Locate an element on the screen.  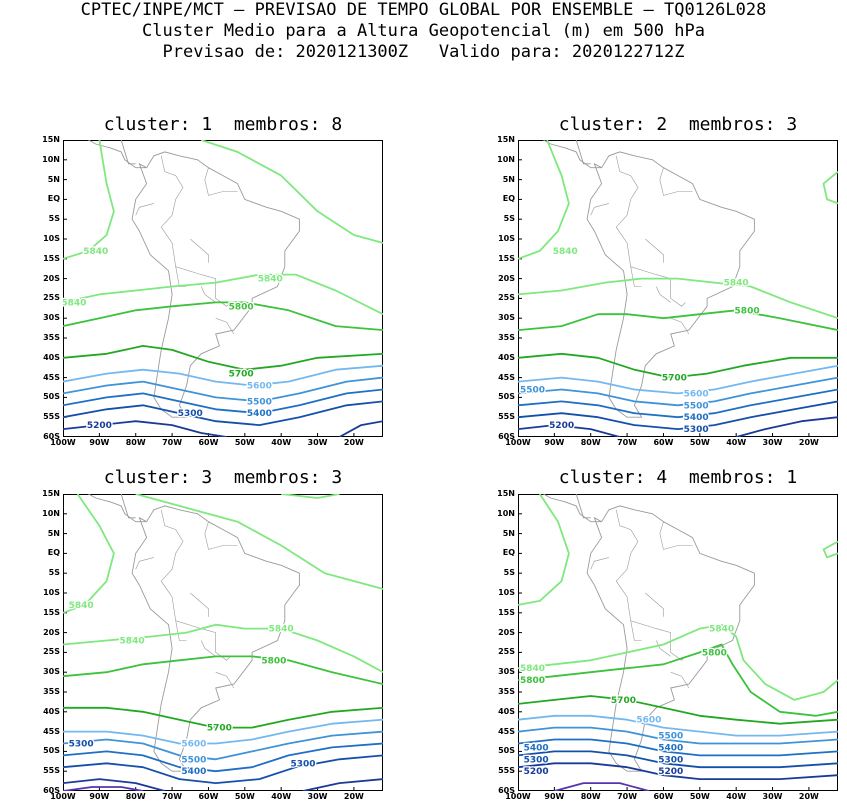
lat-tick-label: 25S is located at coordinates (506, 652).